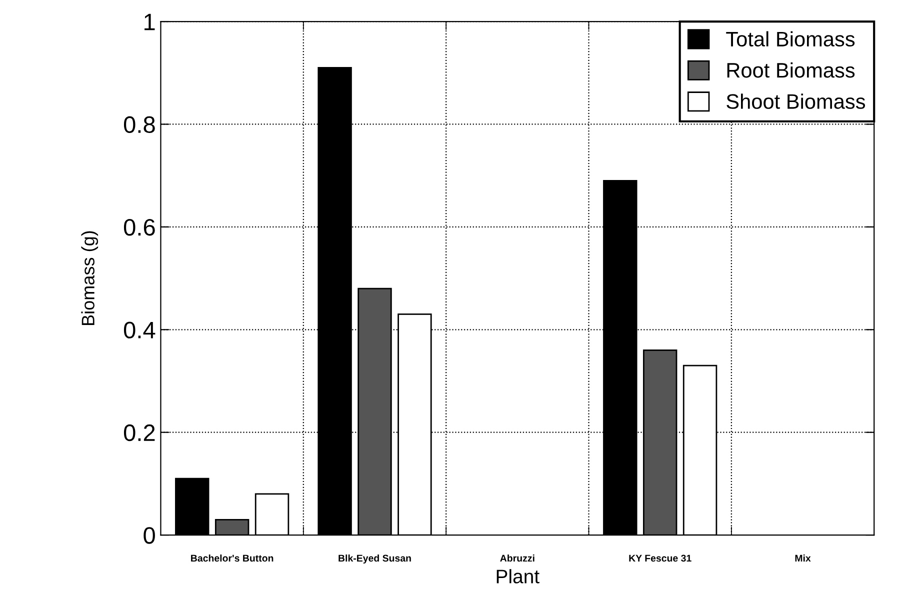  I want to click on y-tick-label: 0.8, so click(139, 125).